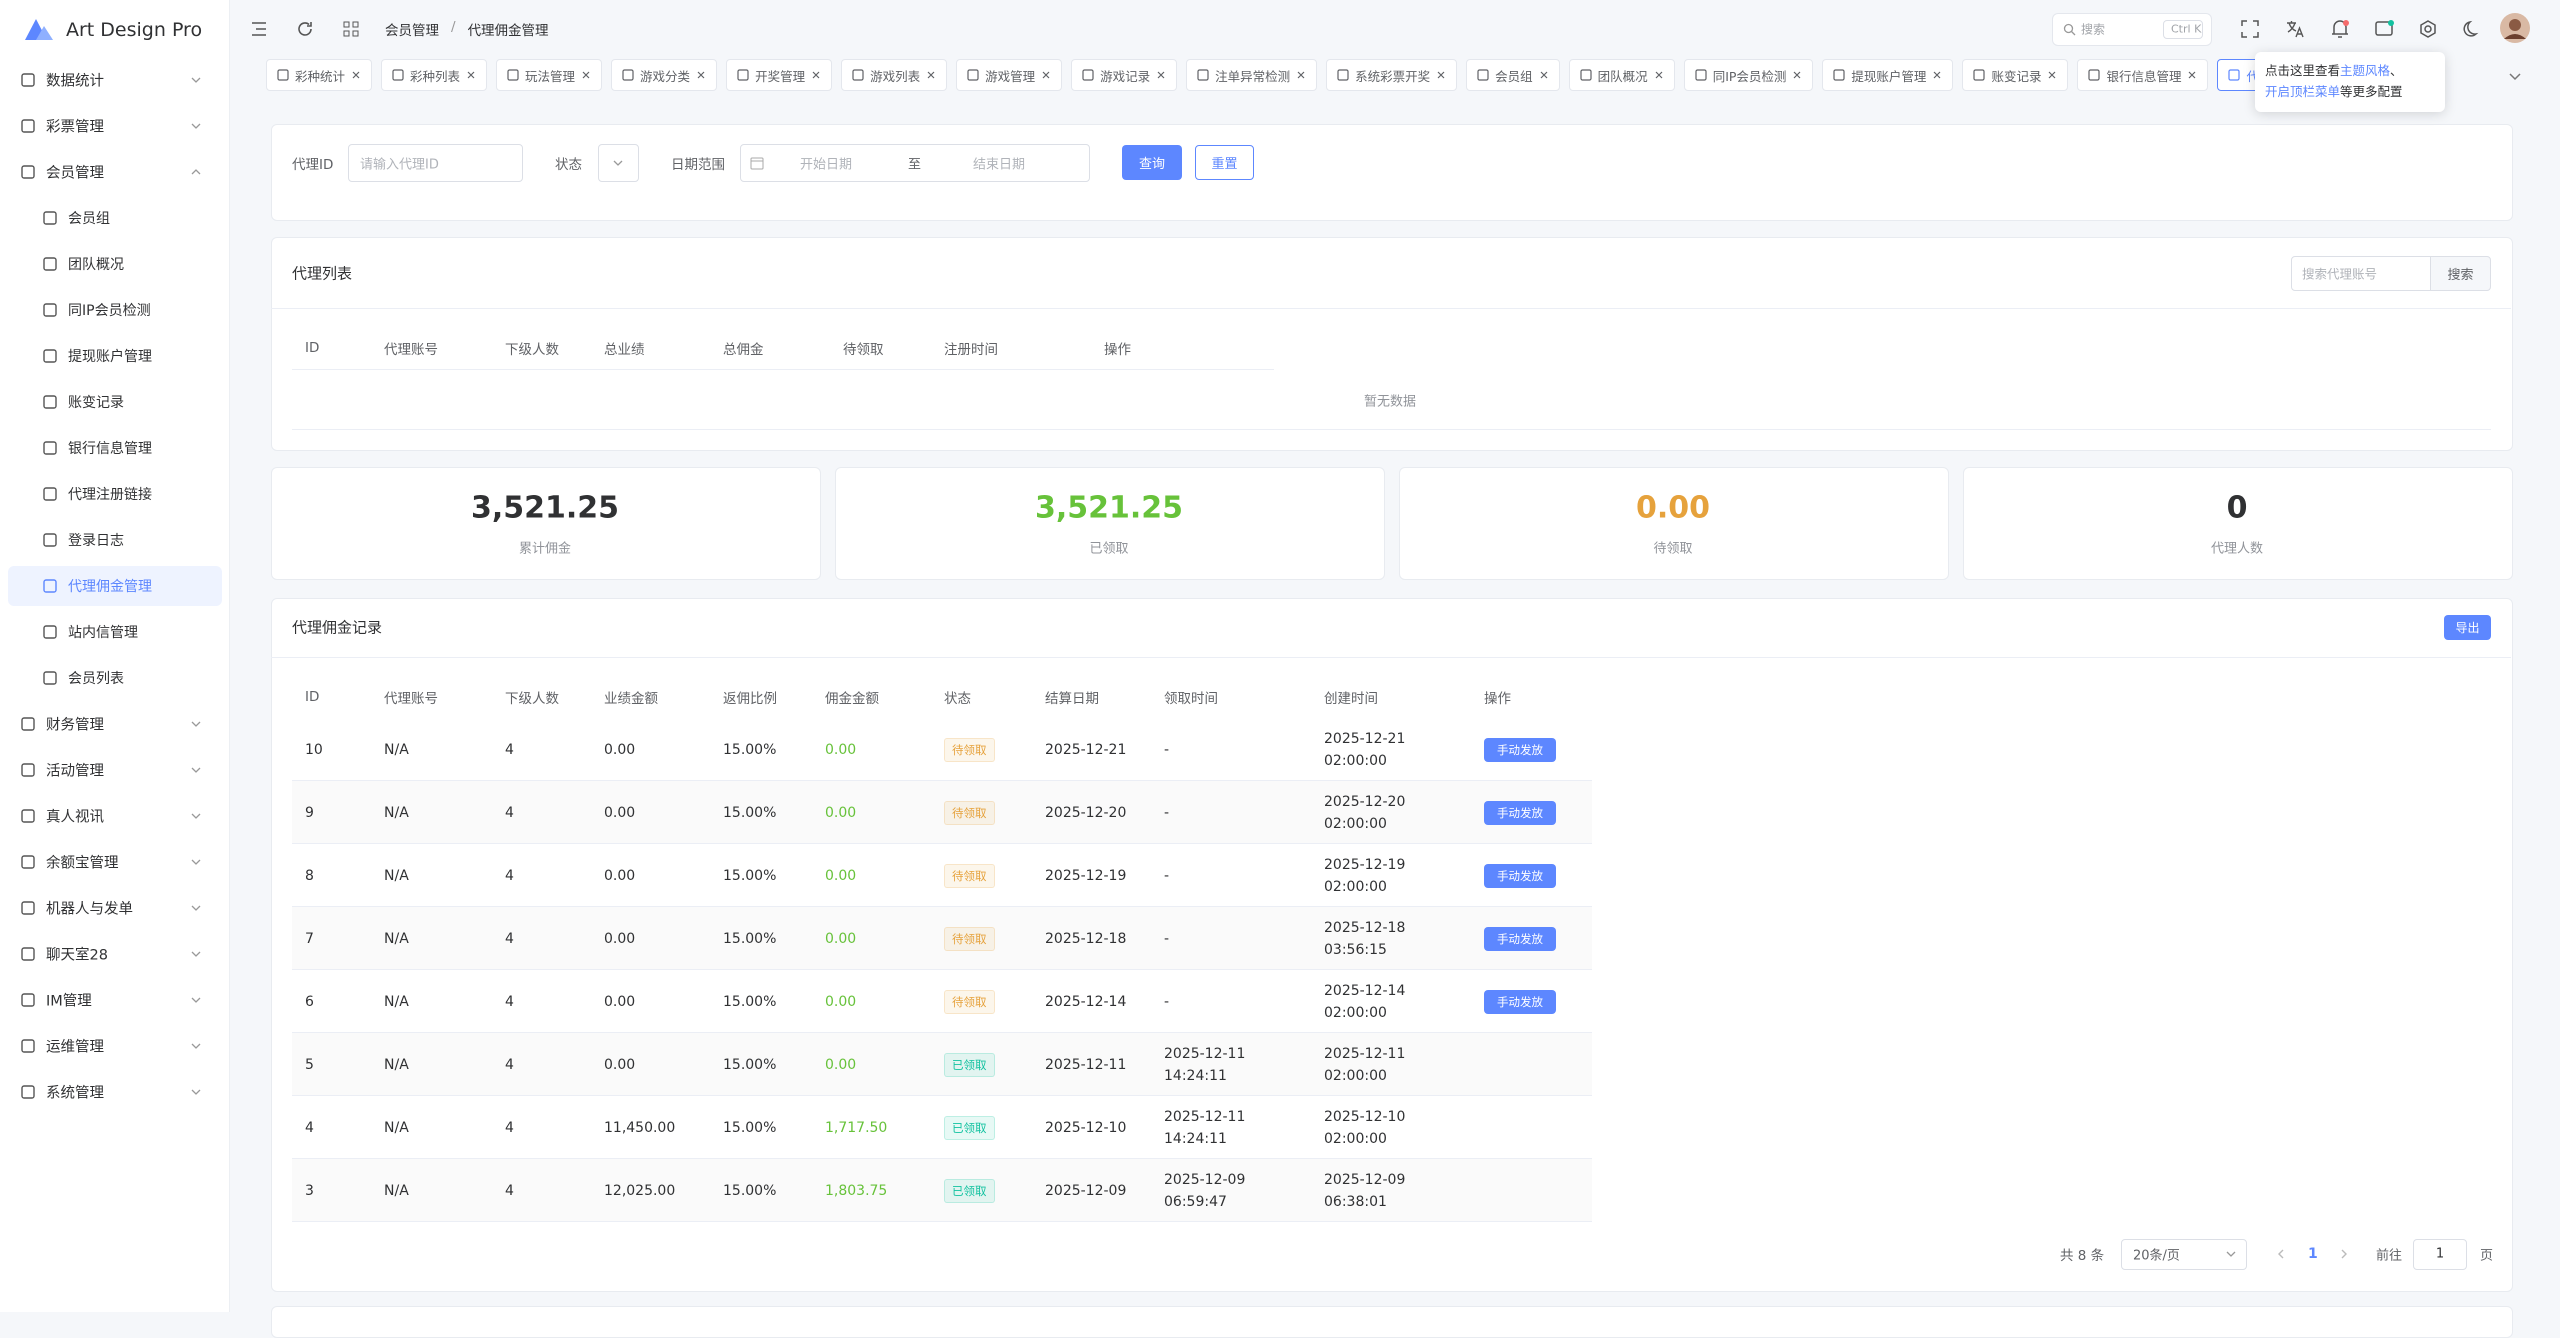  What do you see at coordinates (77, 955) in the screenshot?
I see `menu-item: 聊天室28` at bounding box center [77, 955].